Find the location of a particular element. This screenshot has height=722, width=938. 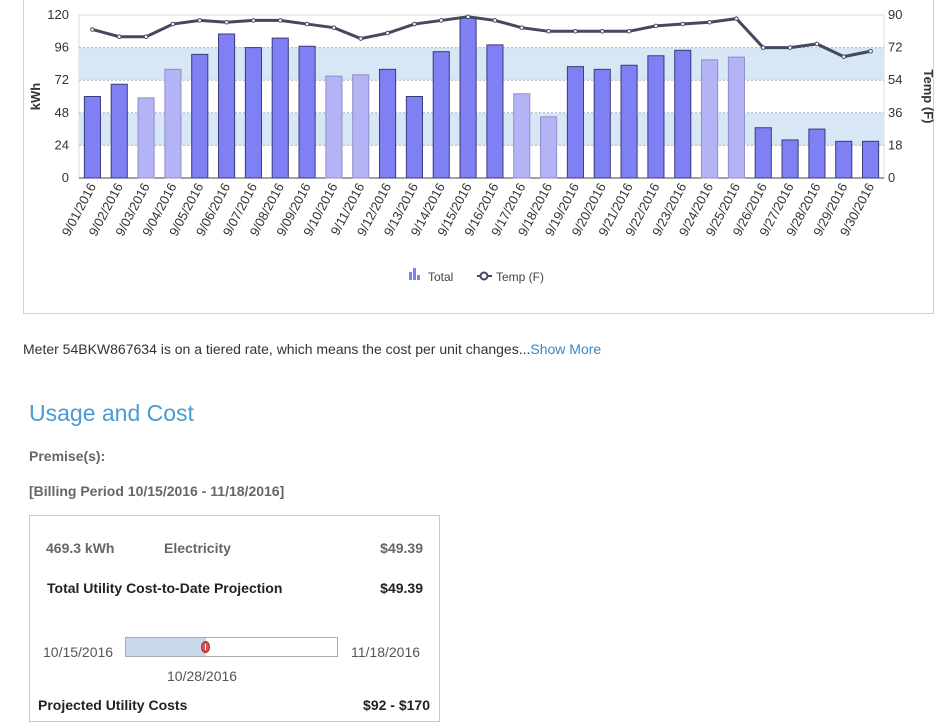

projected-costs-range: $92 - $170 is located at coordinates (396, 705).